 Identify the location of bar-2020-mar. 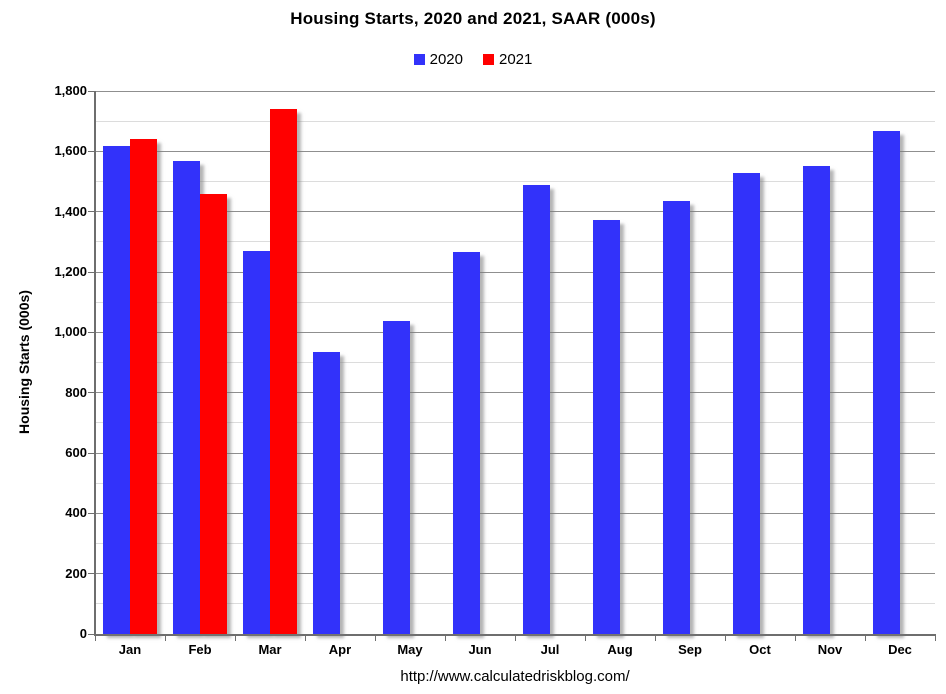
(256, 442).